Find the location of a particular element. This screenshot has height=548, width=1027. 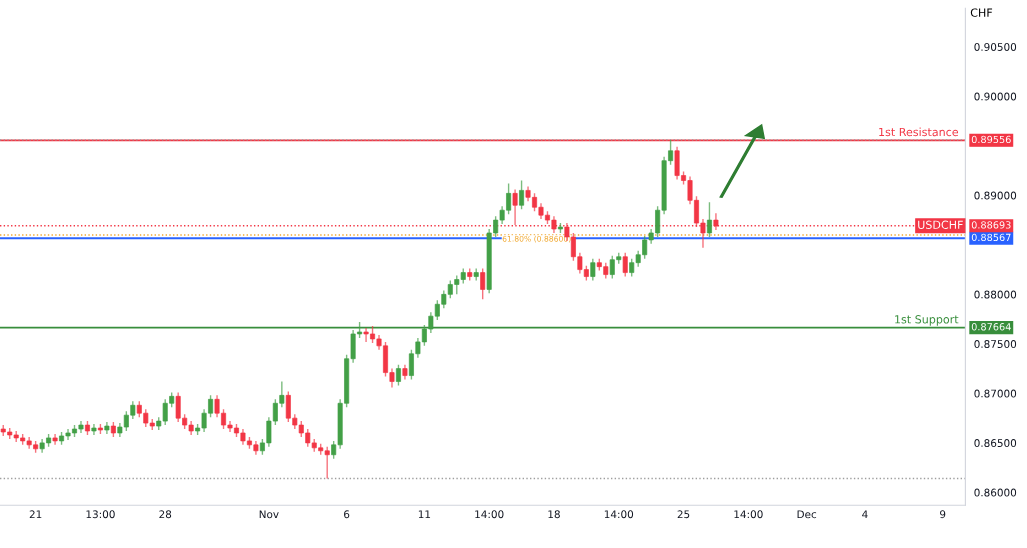

x-tick-label: 21 is located at coordinates (35, 514).